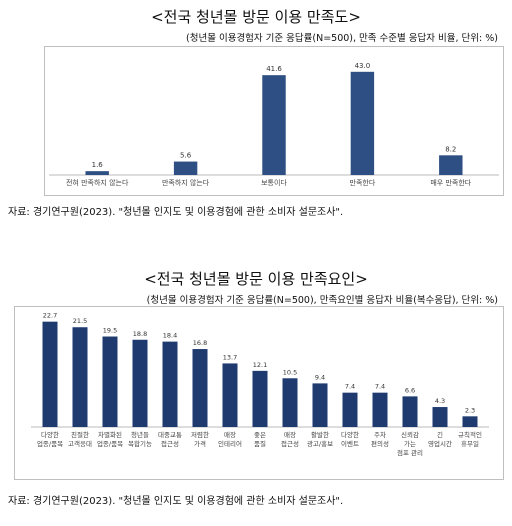 The image size is (512, 526). Describe the element at coordinates (274, 182) in the screenshot. I see `chart1-category-label: 보통이다` at that location.